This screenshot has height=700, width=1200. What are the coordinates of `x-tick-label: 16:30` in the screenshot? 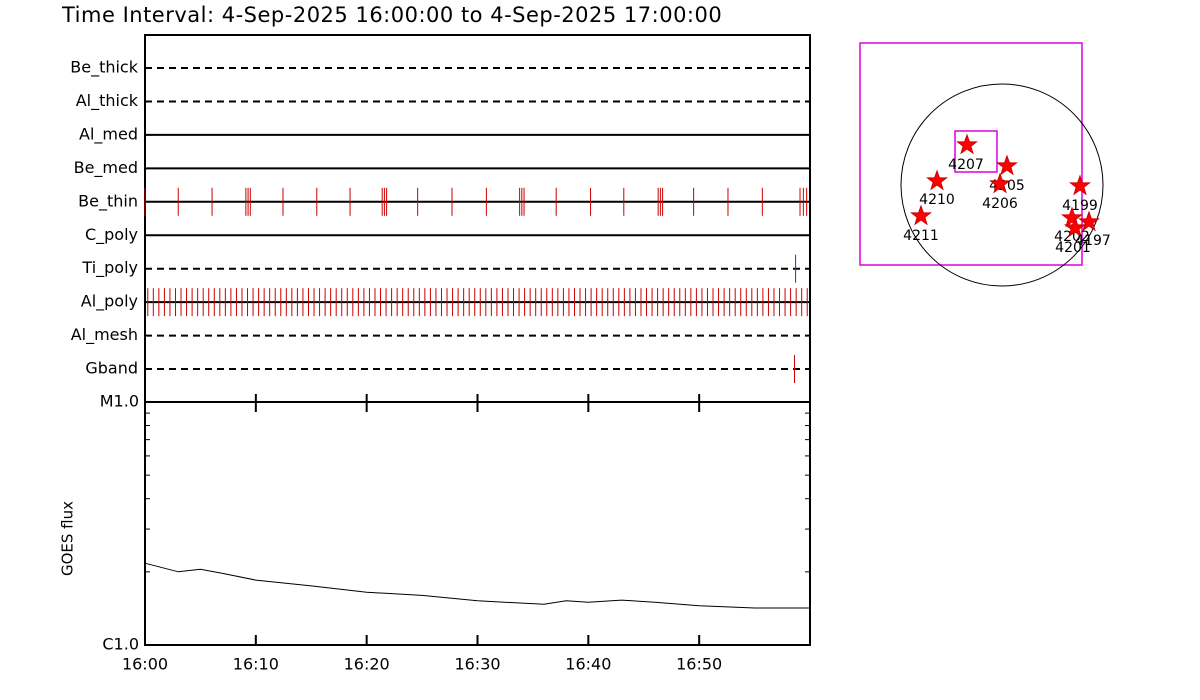 It's located at (477, 664).